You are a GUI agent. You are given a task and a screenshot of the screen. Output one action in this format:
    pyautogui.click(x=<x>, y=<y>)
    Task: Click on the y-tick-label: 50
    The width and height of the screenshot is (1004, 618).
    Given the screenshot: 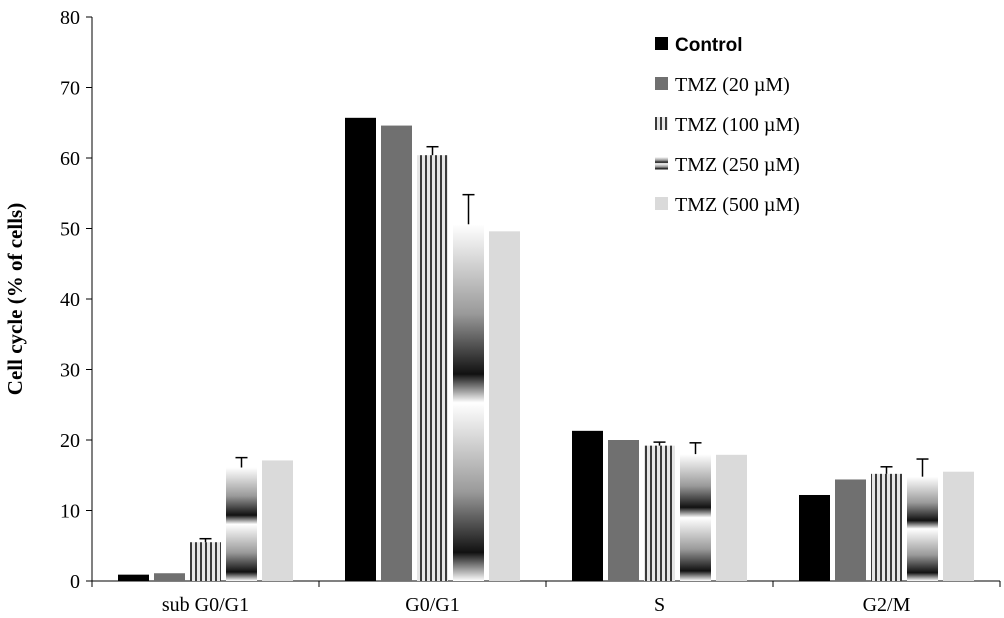 What is the action you would take?
    pyautogui.click(x=70, y=230)
    